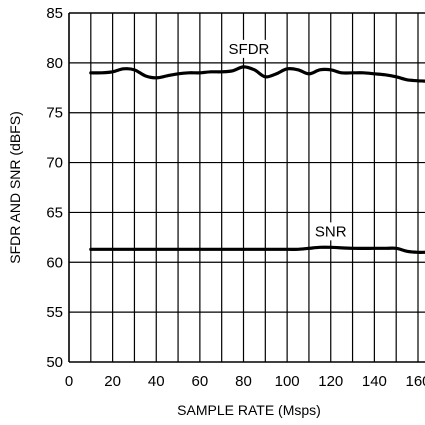 The image size is (425, 425). What do you see at coordinates (54, 362) in the screenshot?
I see `y-tick-label: 50` at bounding box center [54, 362].